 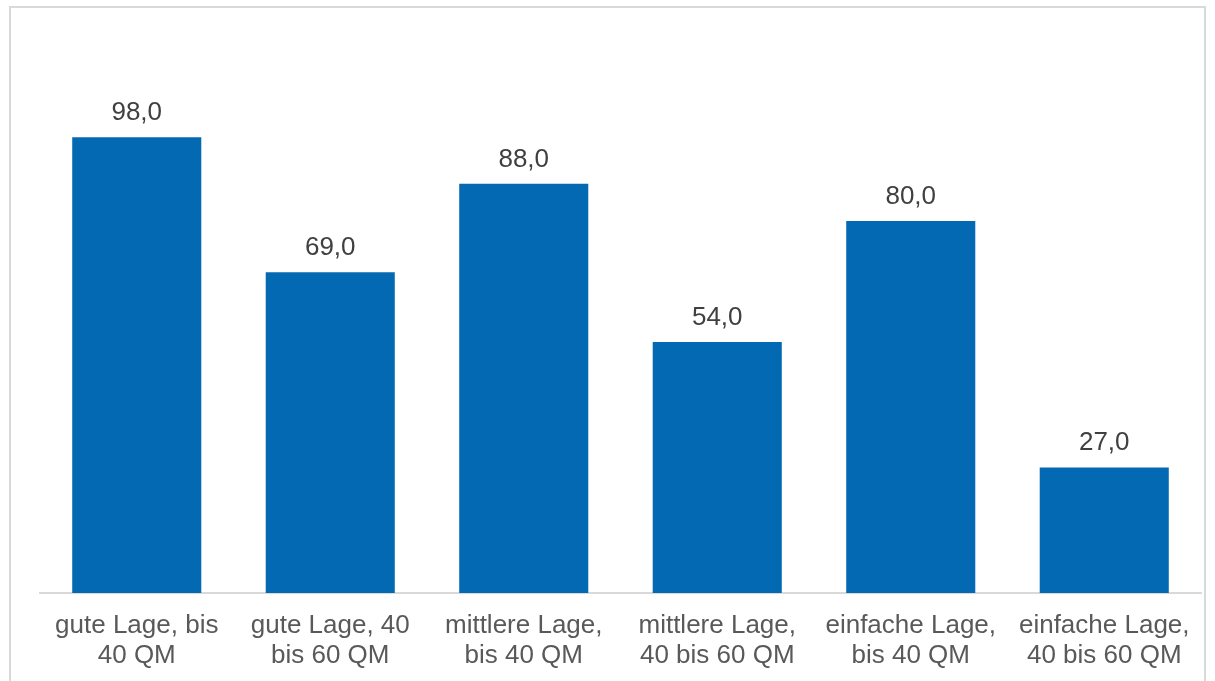 What do you see at coordinates (137, 639) in the screenshot?
I see `x-tick-label: gute Lage, bis 40 QM` at bounding box center [137, 639].